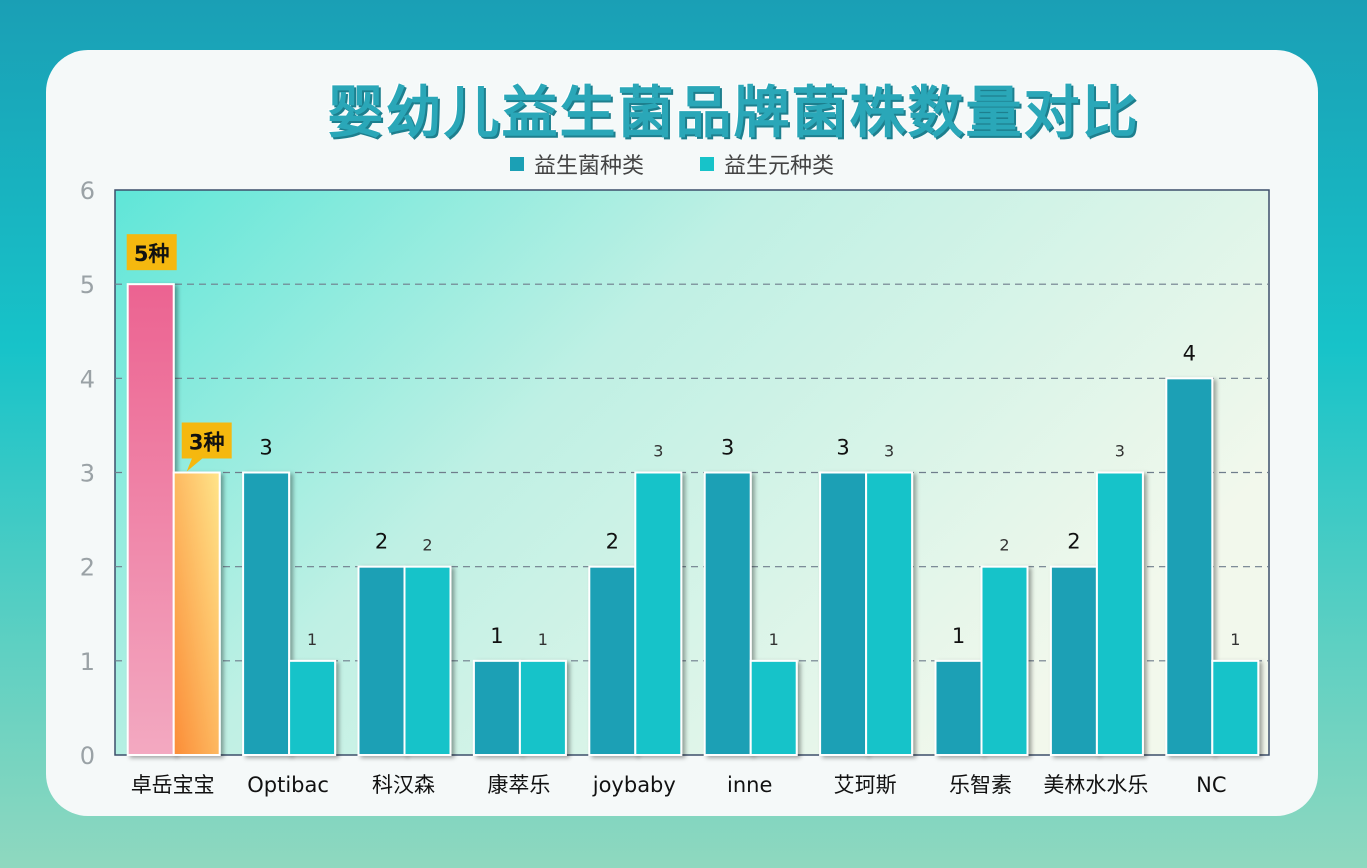  Describe the element at coordinates (87, 756) in the screenshot. I see `y-tick-label: 0` at that location.